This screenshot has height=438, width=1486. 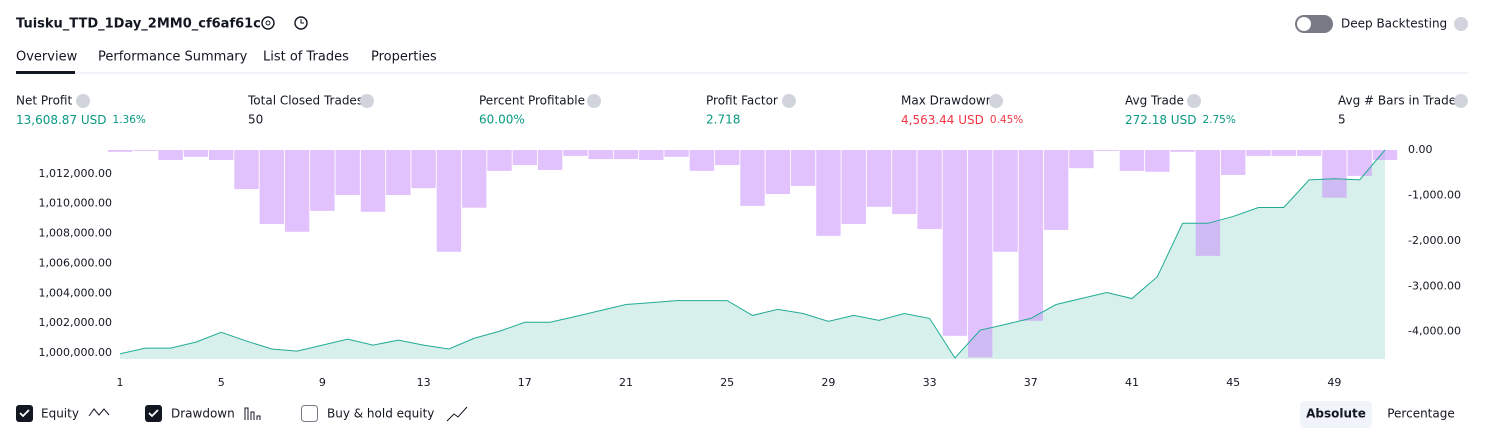 What do you see at coordinates (120, 382) in the screenshot?
I see `x-tick-label: 1` at bounding box center [120, 382].